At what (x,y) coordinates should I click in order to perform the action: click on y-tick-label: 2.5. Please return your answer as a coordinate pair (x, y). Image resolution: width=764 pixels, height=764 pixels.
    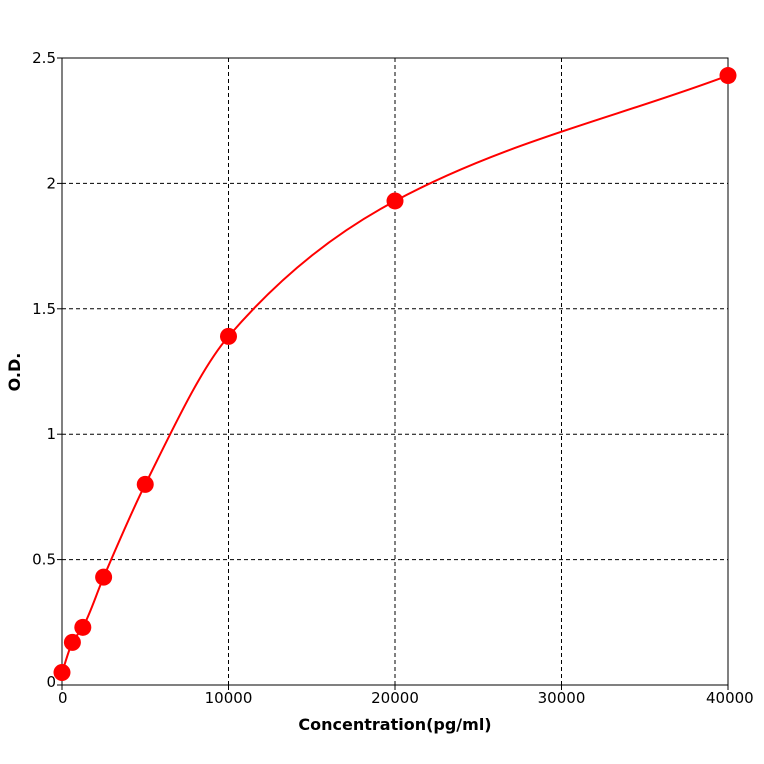
    Looking at the image, I should click on (44, 58).